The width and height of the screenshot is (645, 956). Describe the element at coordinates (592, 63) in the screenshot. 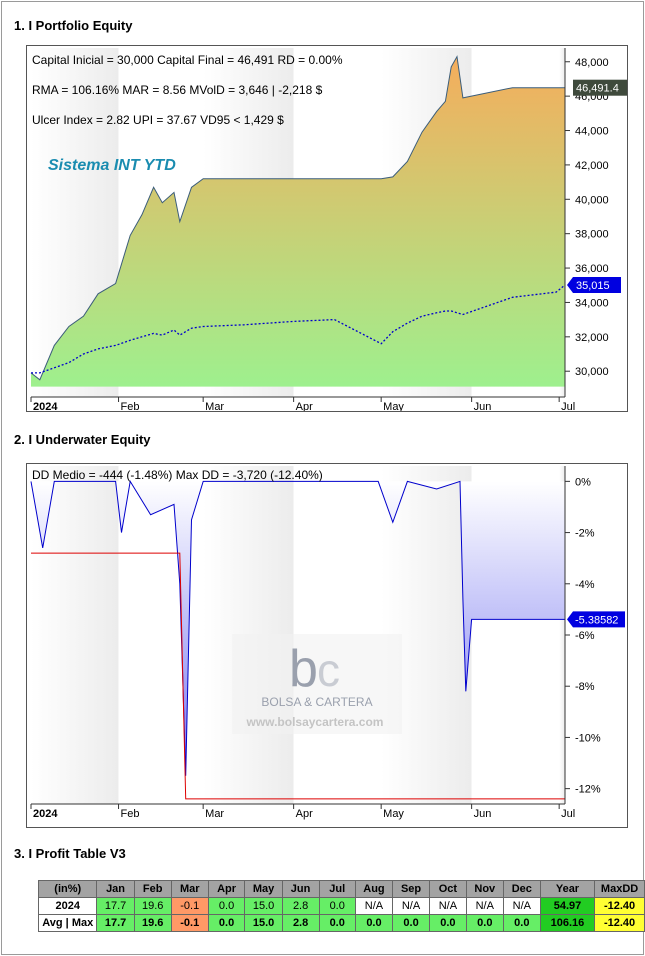

I see `y-tick-label: 48,000` at that location.